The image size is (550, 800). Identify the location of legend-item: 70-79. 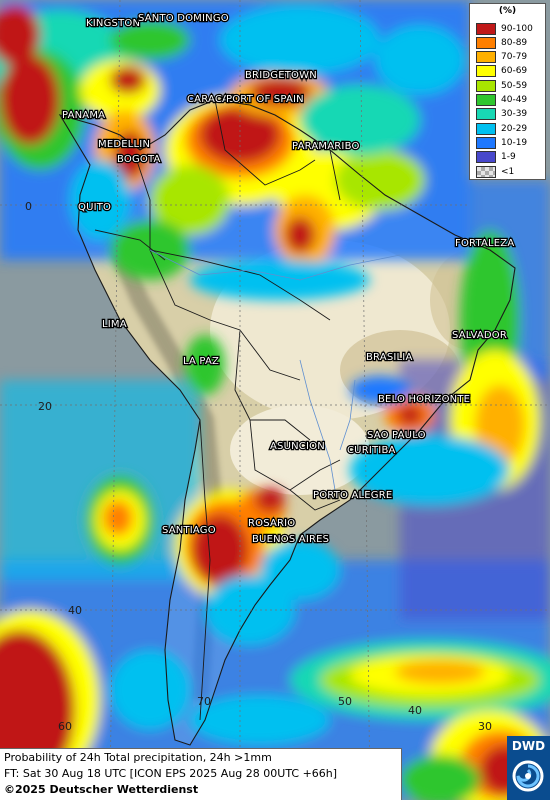
(501, 57).